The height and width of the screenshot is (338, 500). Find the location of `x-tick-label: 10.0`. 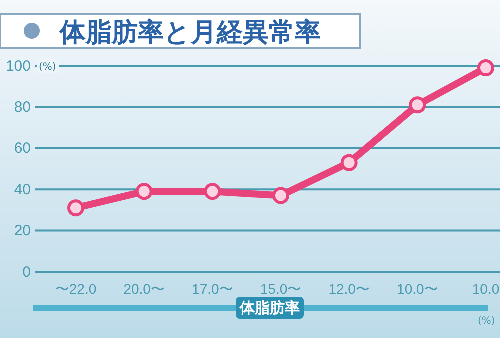

x-tick-label: 10.0 is located at coordinates (486, 288).